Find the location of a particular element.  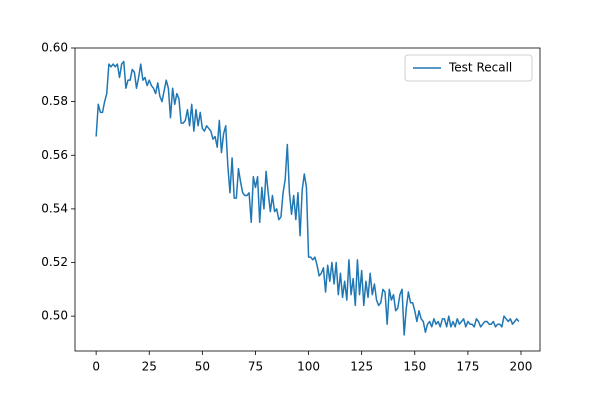

x-tick-label: 125 is located at coordinates (361, 367).